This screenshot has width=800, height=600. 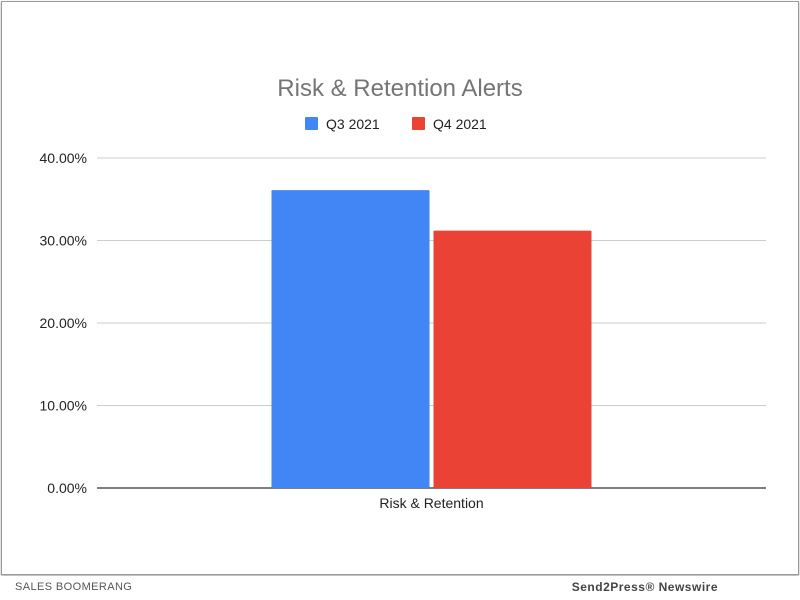 I want to click on x-category-label: Risk & Retention, so click(x=431, y=503).